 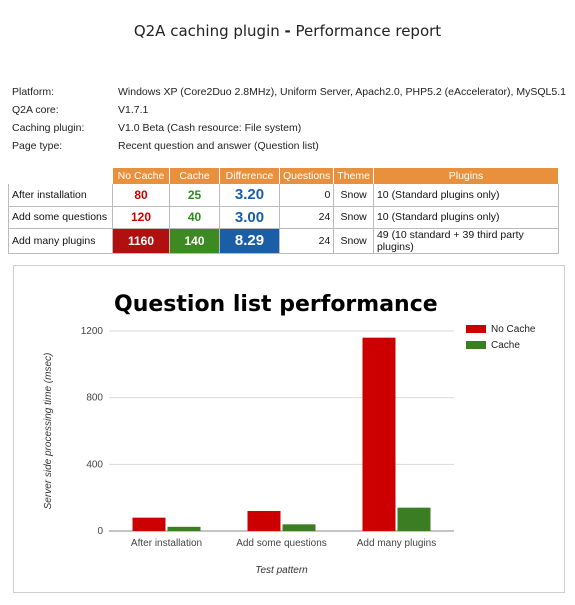 I want to click on cache-value: 25, so click(x=194, y=195).